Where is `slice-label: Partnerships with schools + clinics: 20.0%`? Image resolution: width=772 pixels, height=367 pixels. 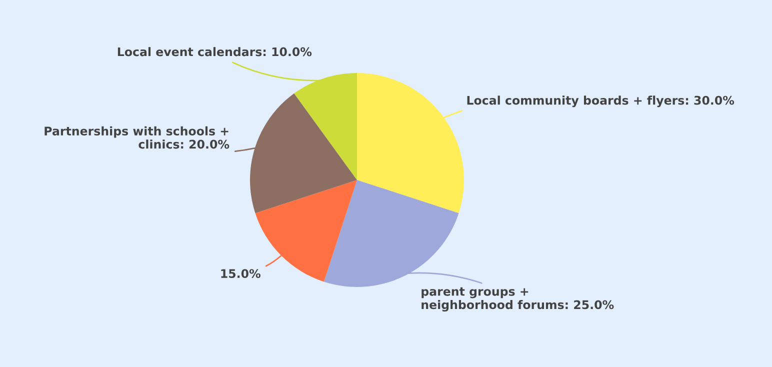 slice-label: Partnerships with schools + clinics: 20.0% is located at coordinates (137, 137).